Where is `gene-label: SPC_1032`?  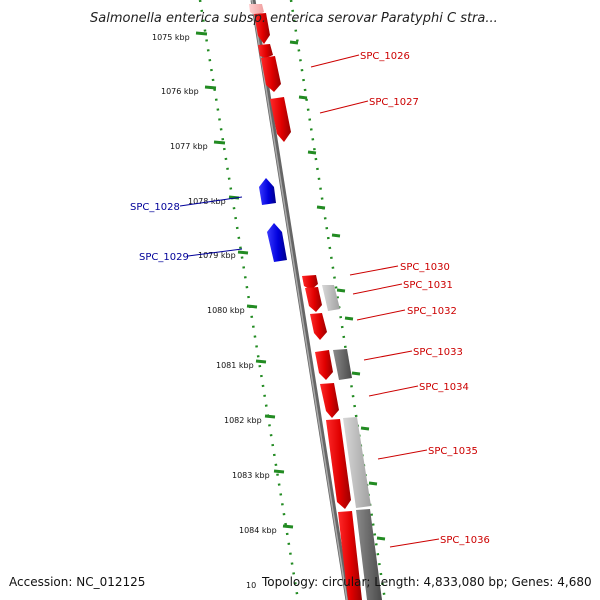 gene-label: SPC_1032 is located at coordinates (432, 311).